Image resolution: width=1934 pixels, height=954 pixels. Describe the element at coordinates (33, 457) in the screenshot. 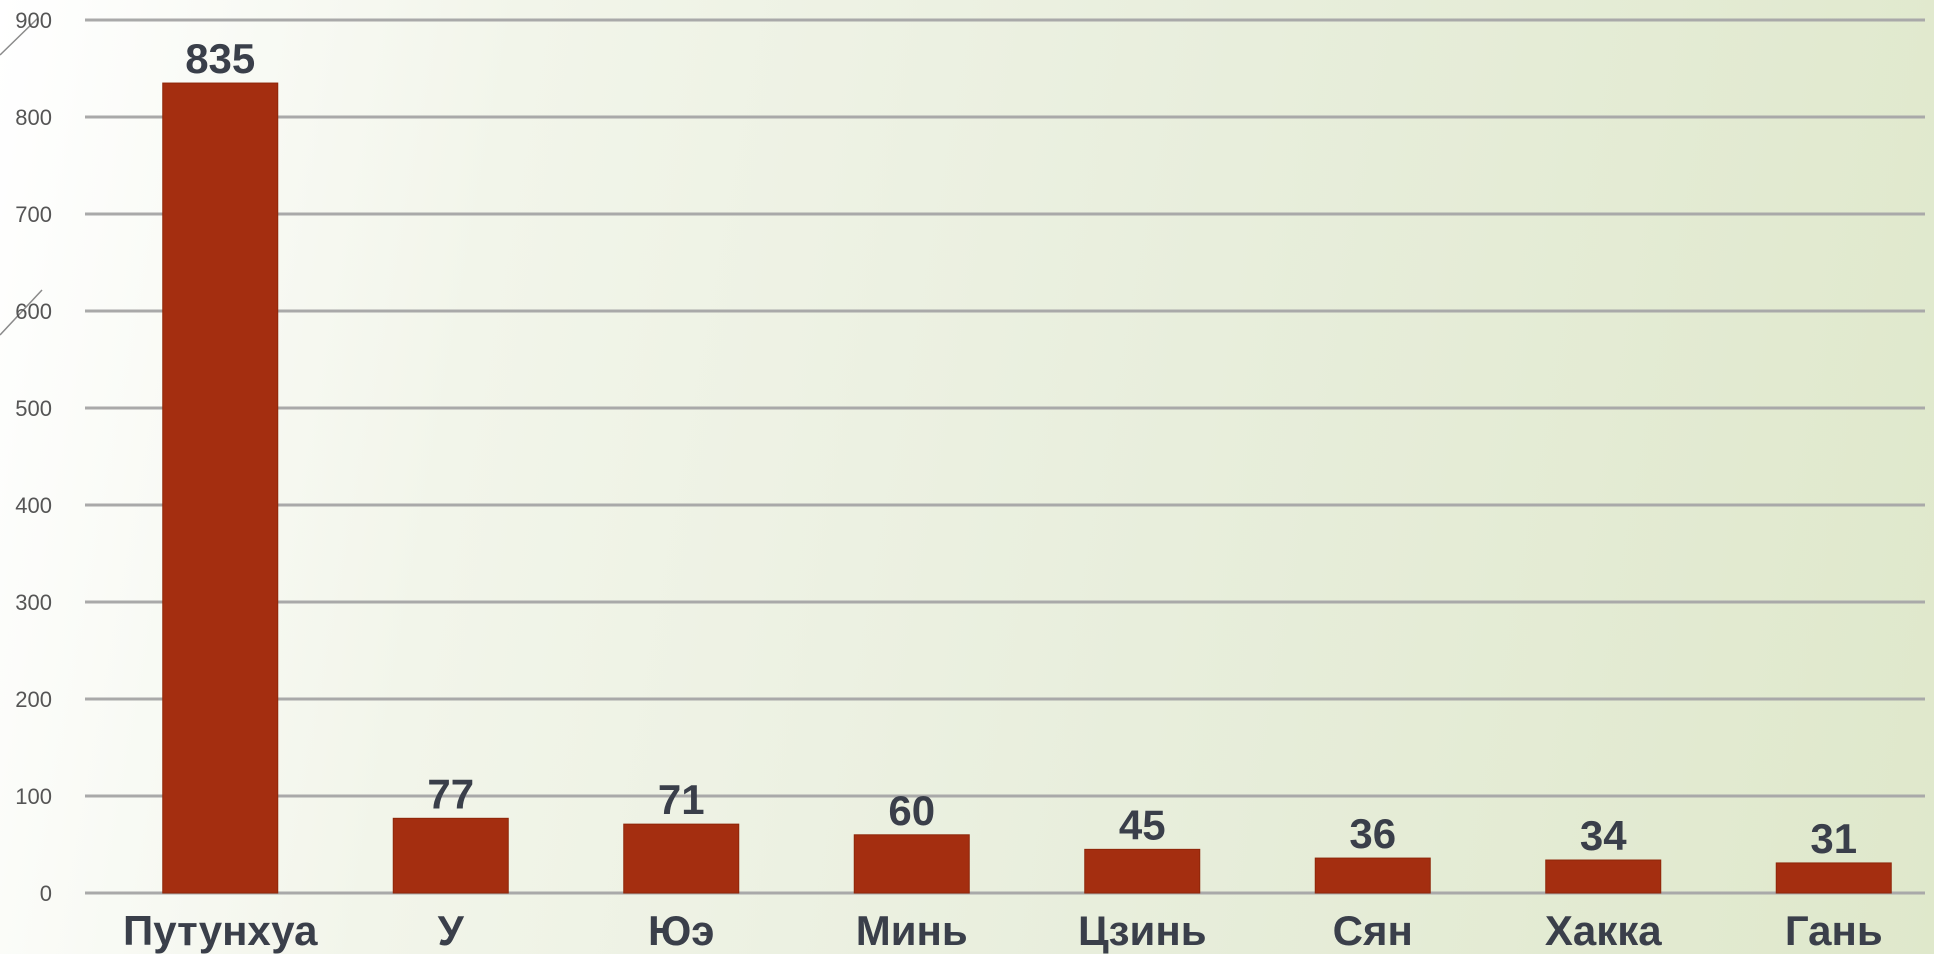

I see `y-axis: 0 100 200 300 400 500 600 700 800 900` at that location.